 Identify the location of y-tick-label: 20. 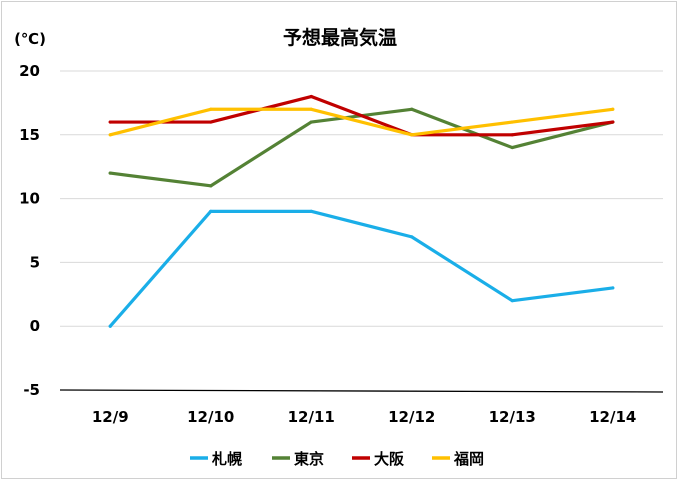
(29, 71).